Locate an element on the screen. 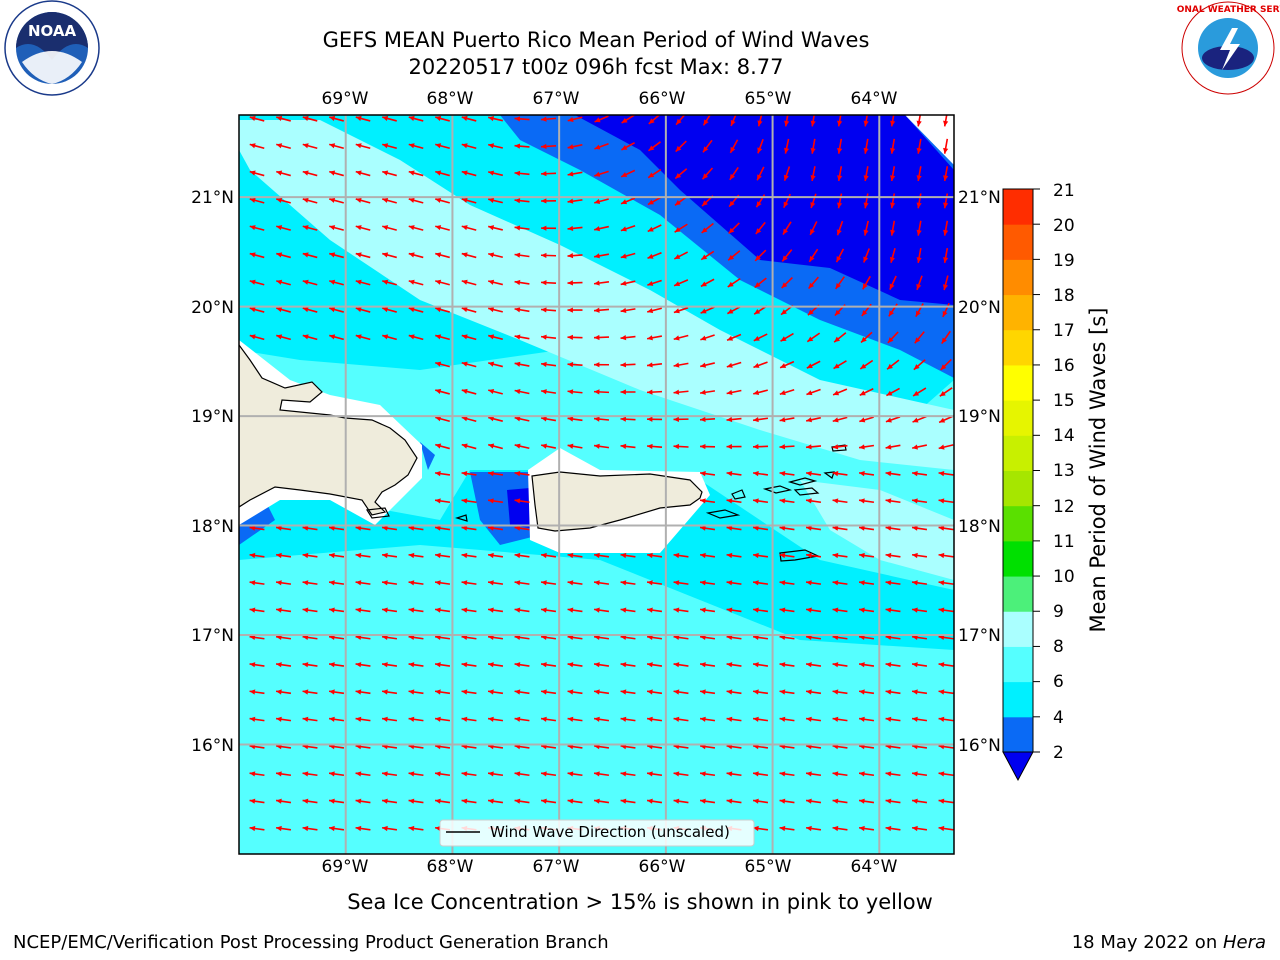 The height and width of the screenshot is (960, 1280). nws-logo: NATIONAL WEATHER SERVICE is located at coordinates (1228, 48).